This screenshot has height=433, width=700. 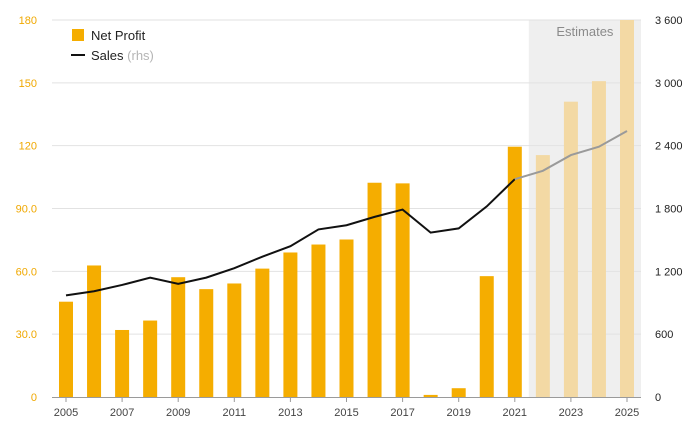 I want to click on net-profit-bar-2019, so click(x=458, y=392).